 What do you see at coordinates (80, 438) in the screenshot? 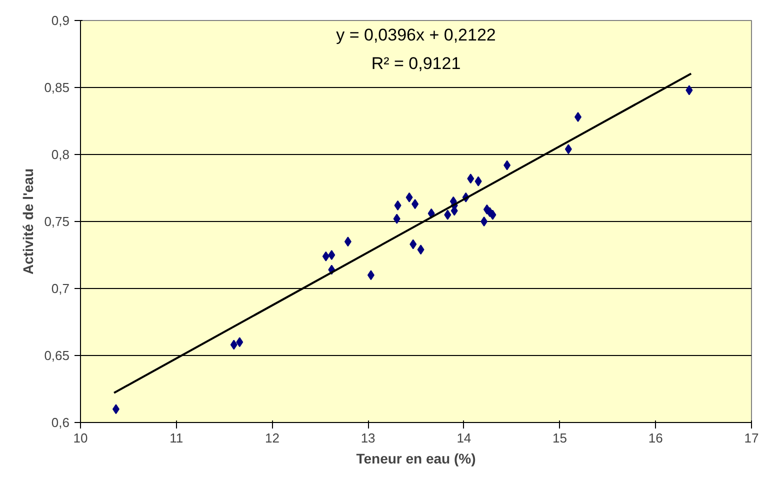
I see `x-tick-label: 10` at bounding box center [80, 438].